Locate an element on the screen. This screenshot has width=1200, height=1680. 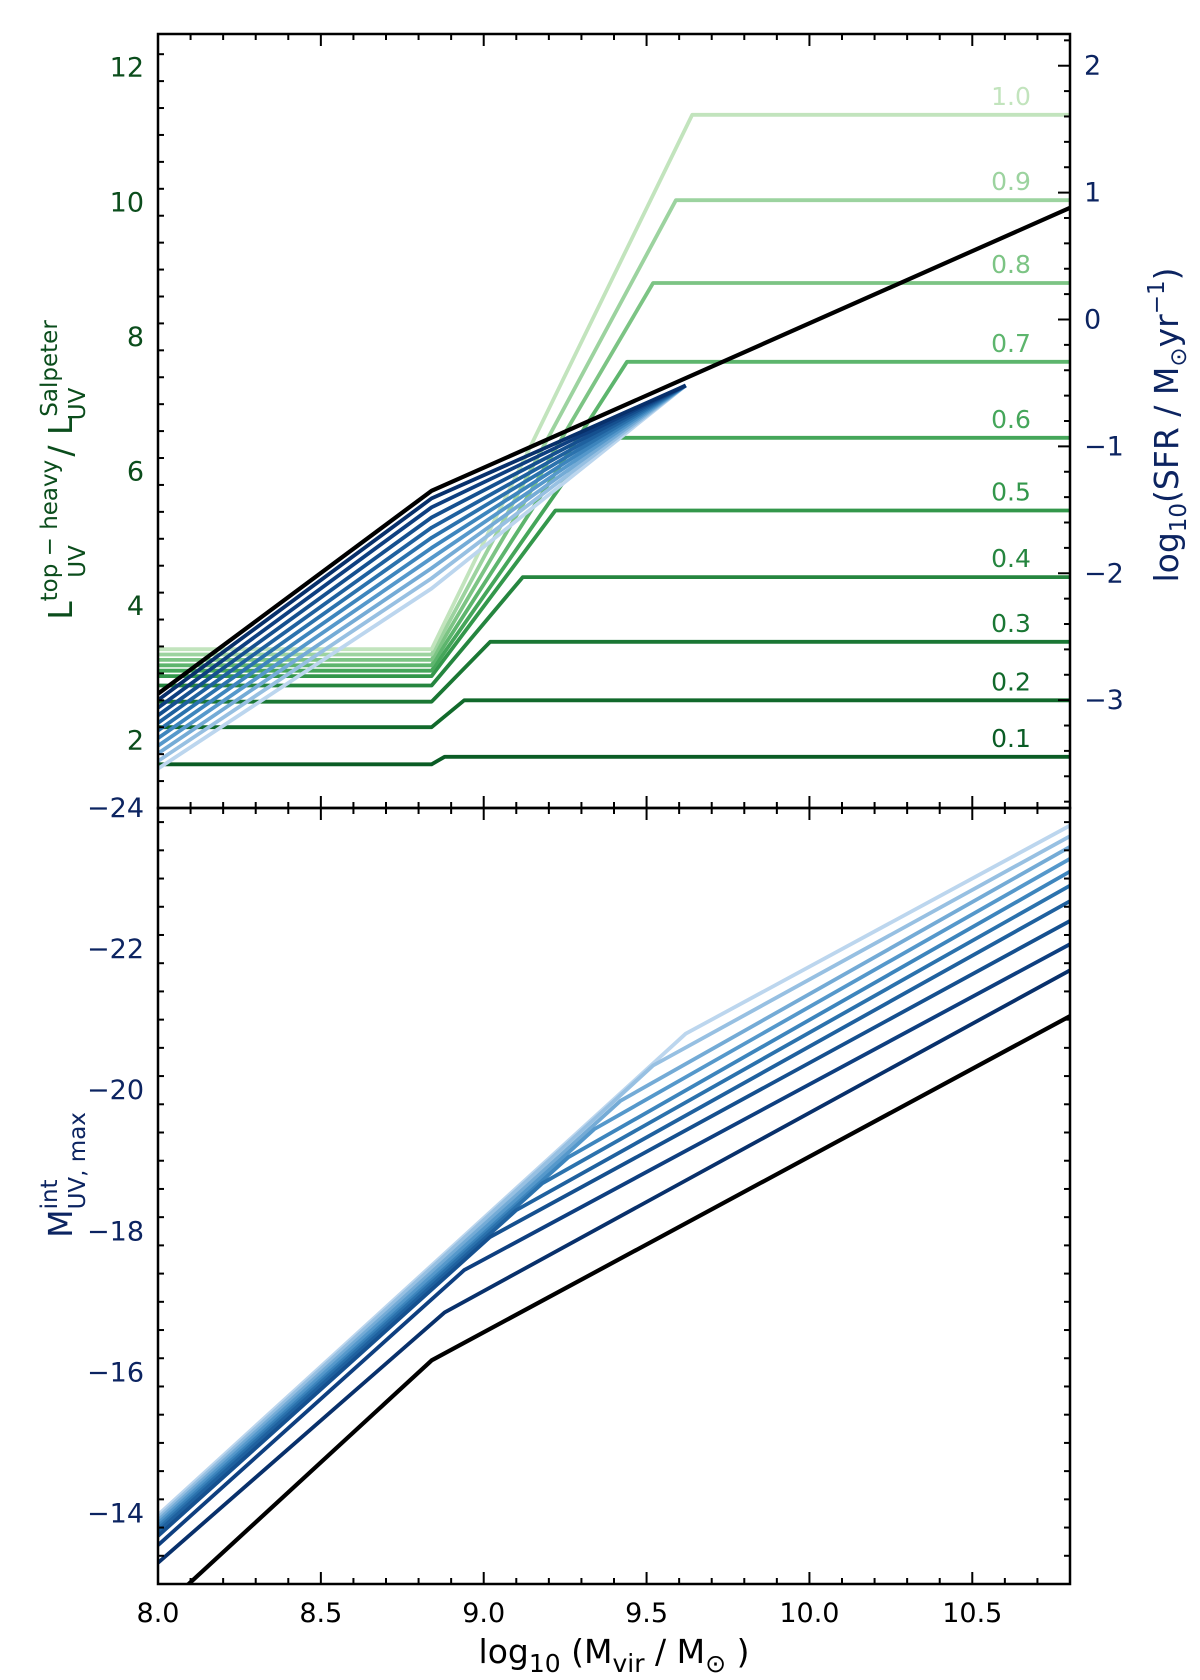
bottom-ytick-label: −14 is located at coordinates (115, 1513).